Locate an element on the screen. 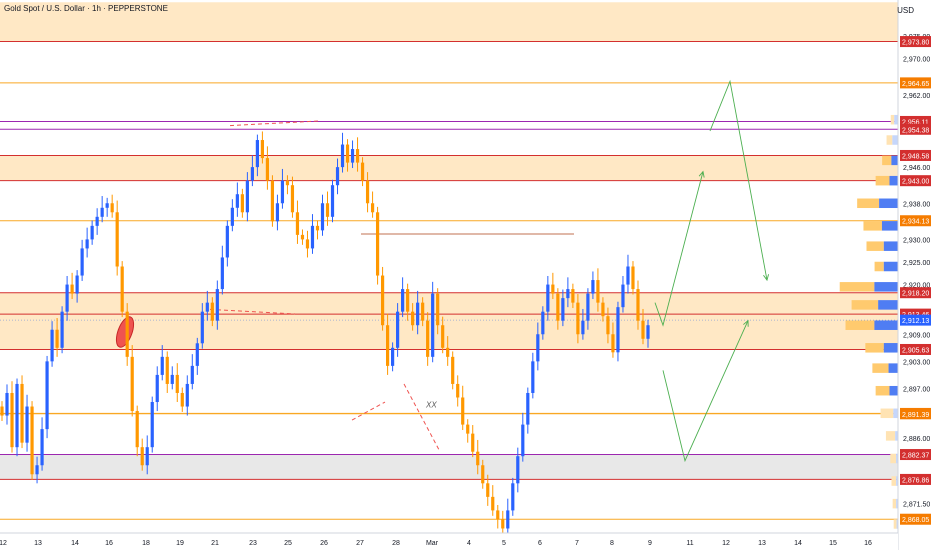  price-label-3: 2,954.38 is located at coordinates (915, 130).